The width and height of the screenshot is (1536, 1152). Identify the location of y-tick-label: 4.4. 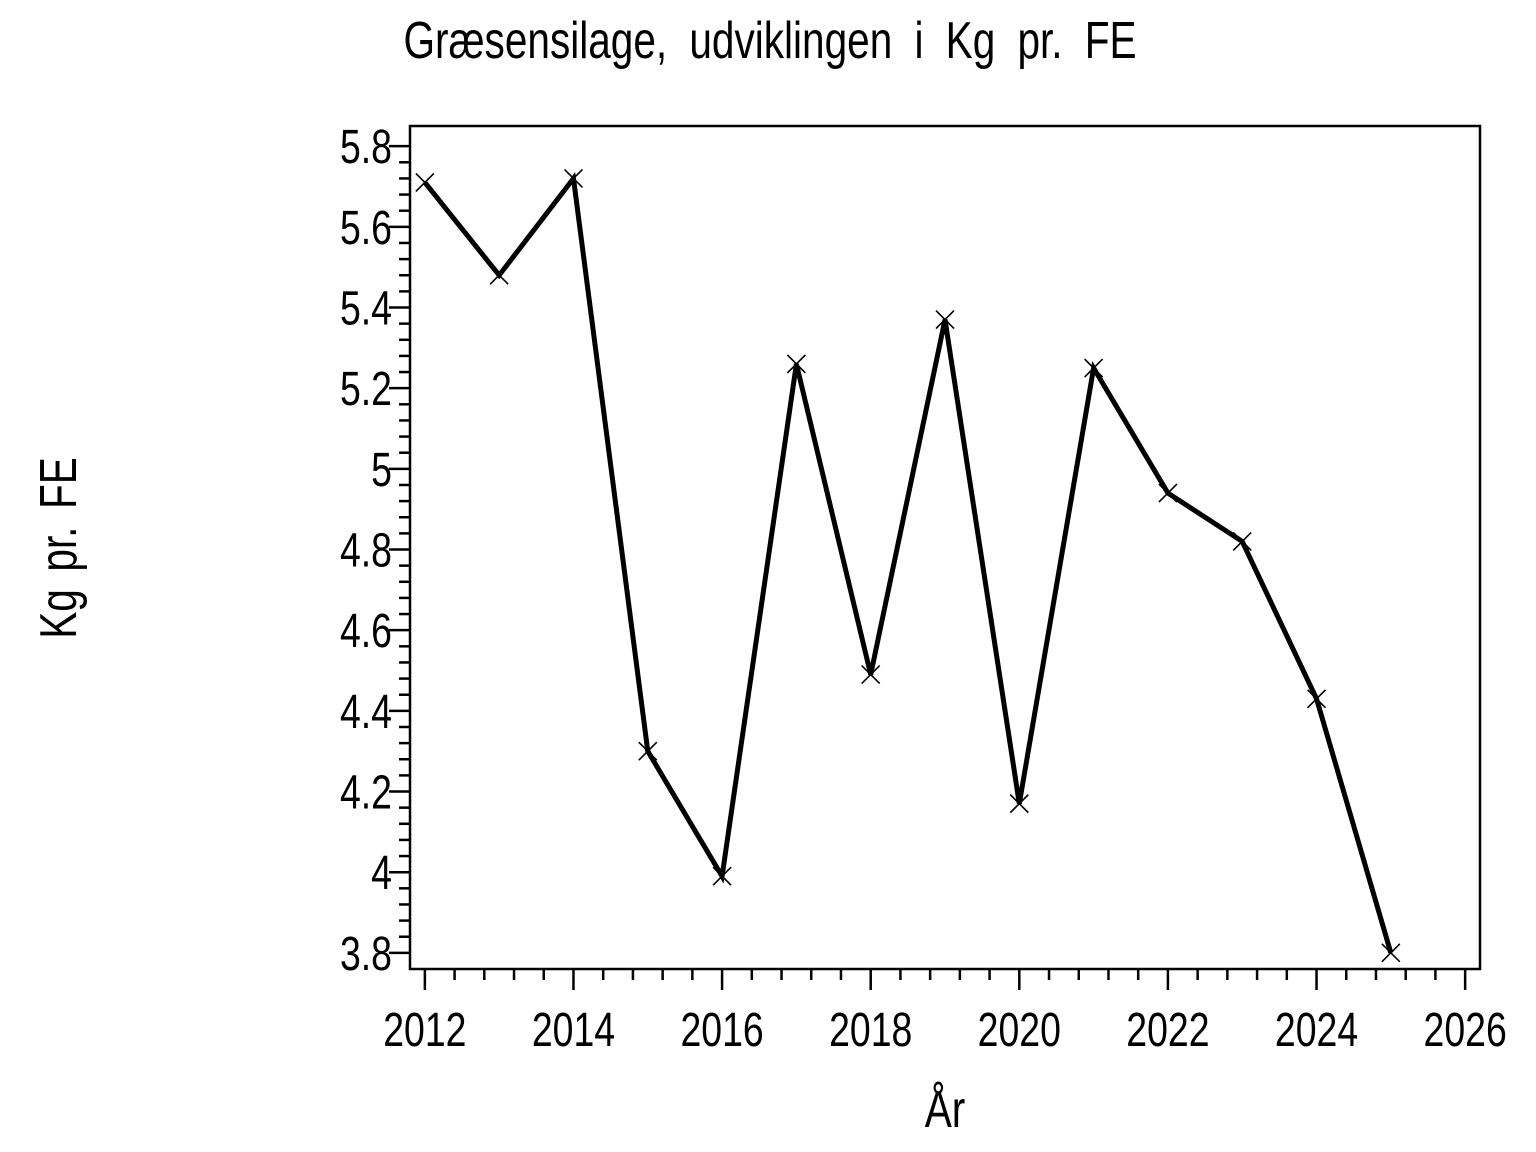
(366, 712).